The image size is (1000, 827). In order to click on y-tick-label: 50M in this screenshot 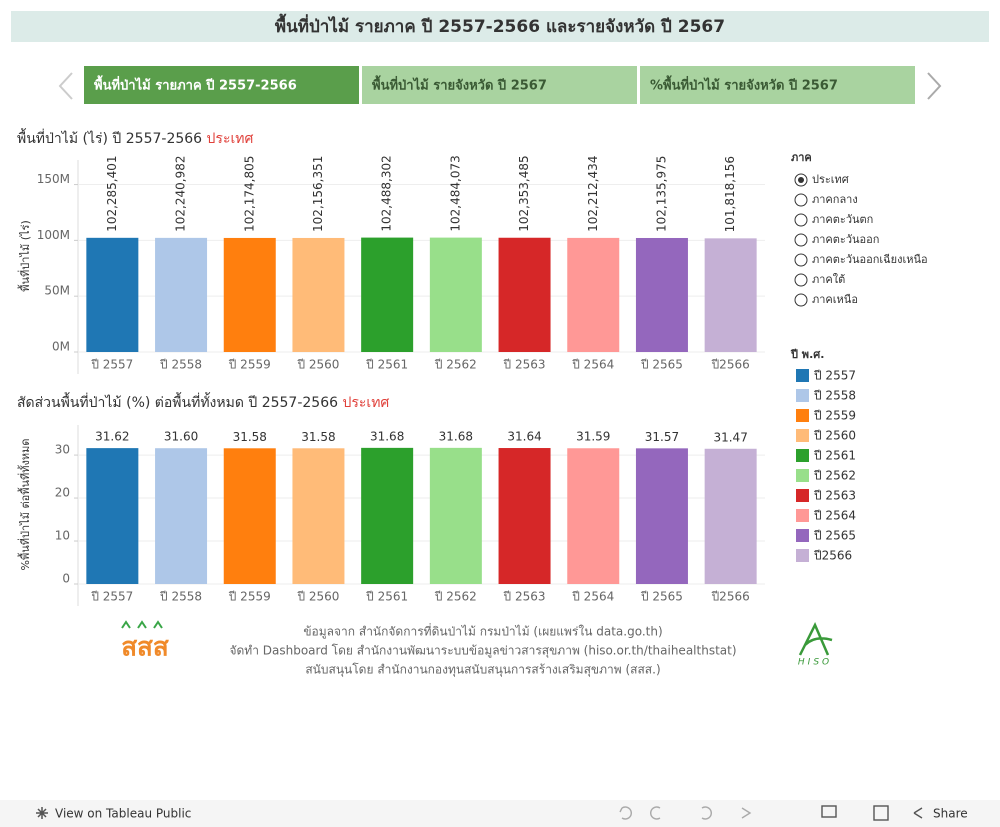, I will do `click(57, 291)`.